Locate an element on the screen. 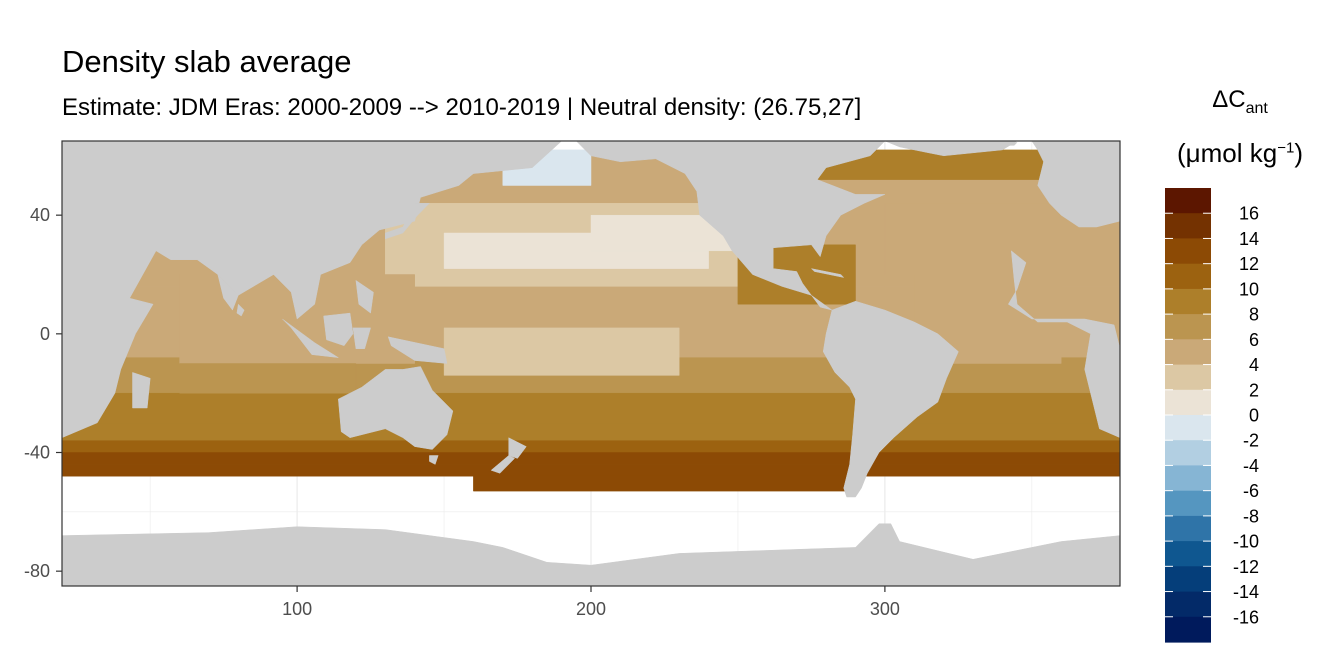 This screenshot has width=1344, height=672. land-nz-north is located at coordinates (517, 448).